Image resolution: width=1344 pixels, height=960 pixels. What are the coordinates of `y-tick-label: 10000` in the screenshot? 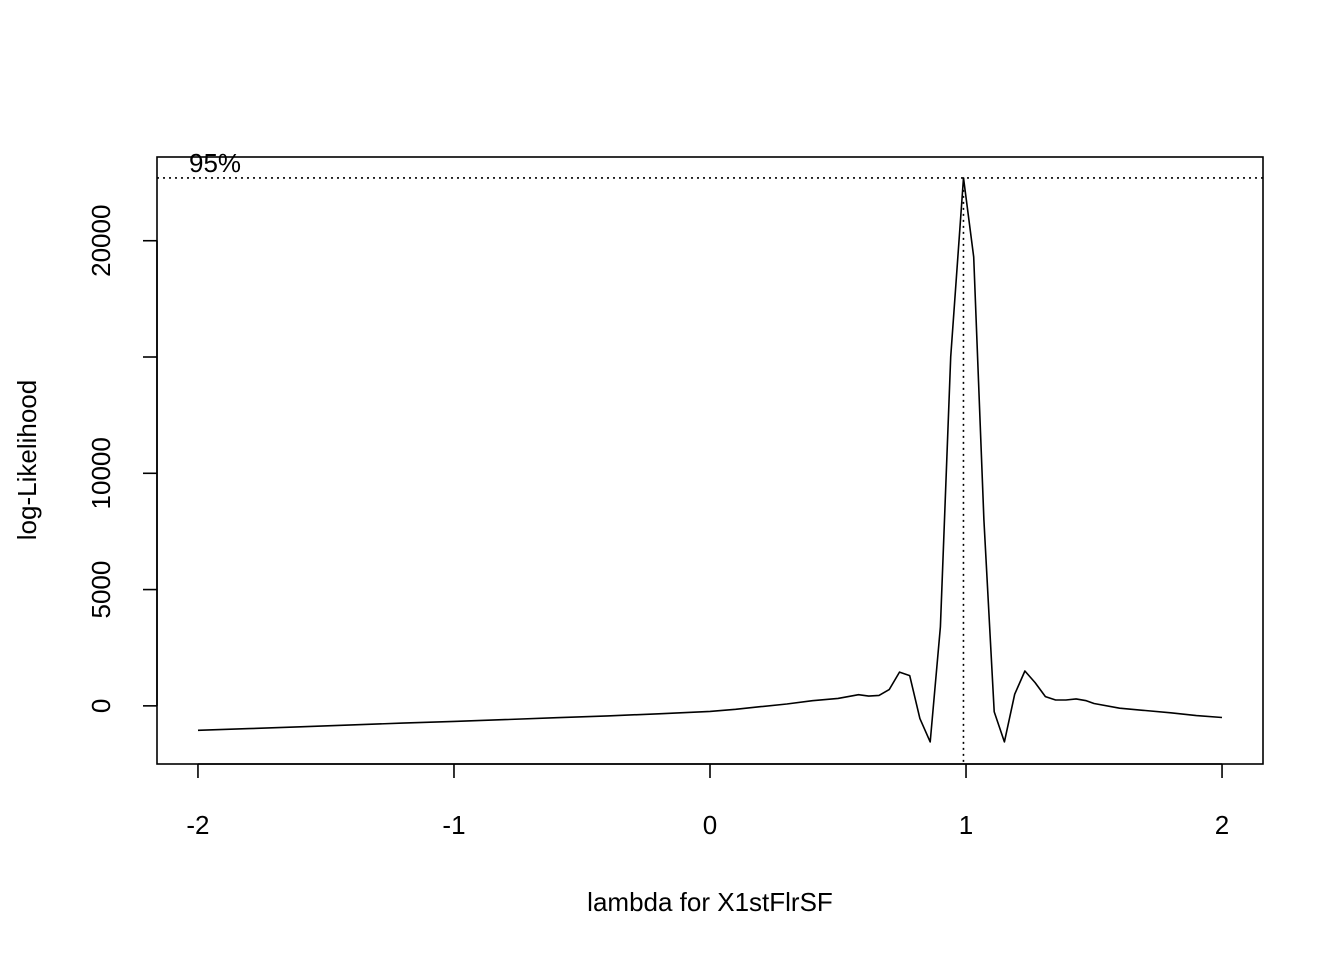 It's located at (101, 473).